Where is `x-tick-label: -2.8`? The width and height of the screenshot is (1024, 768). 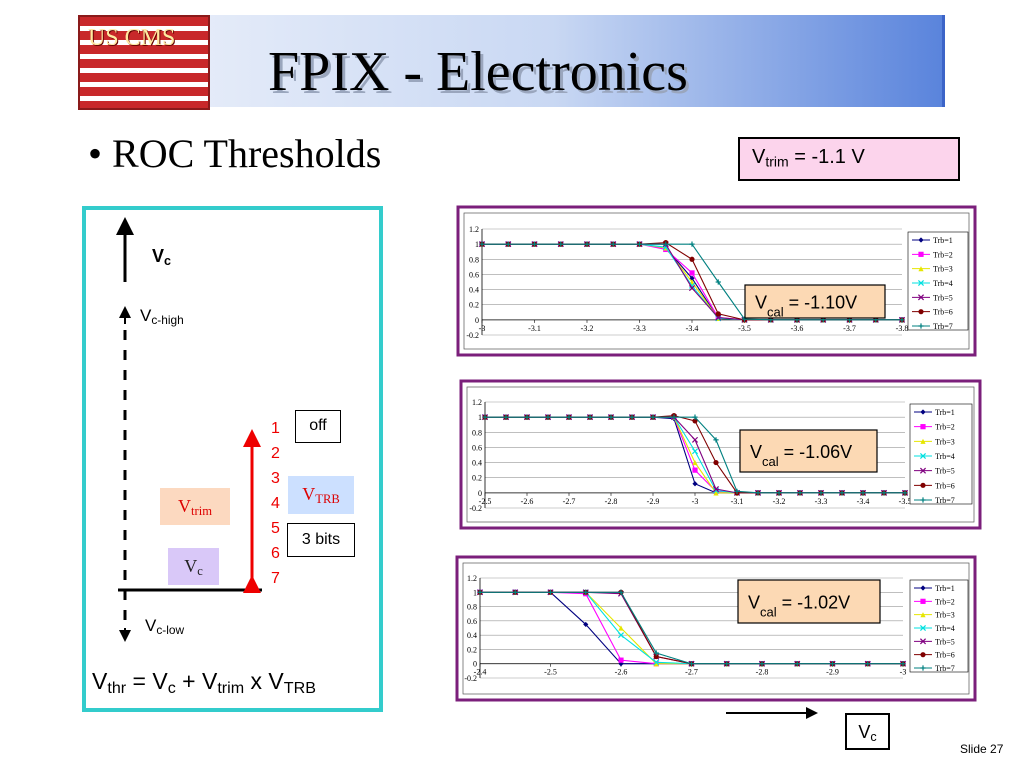
x-tick-label: -2.8 is located at coordinates (762, 672).